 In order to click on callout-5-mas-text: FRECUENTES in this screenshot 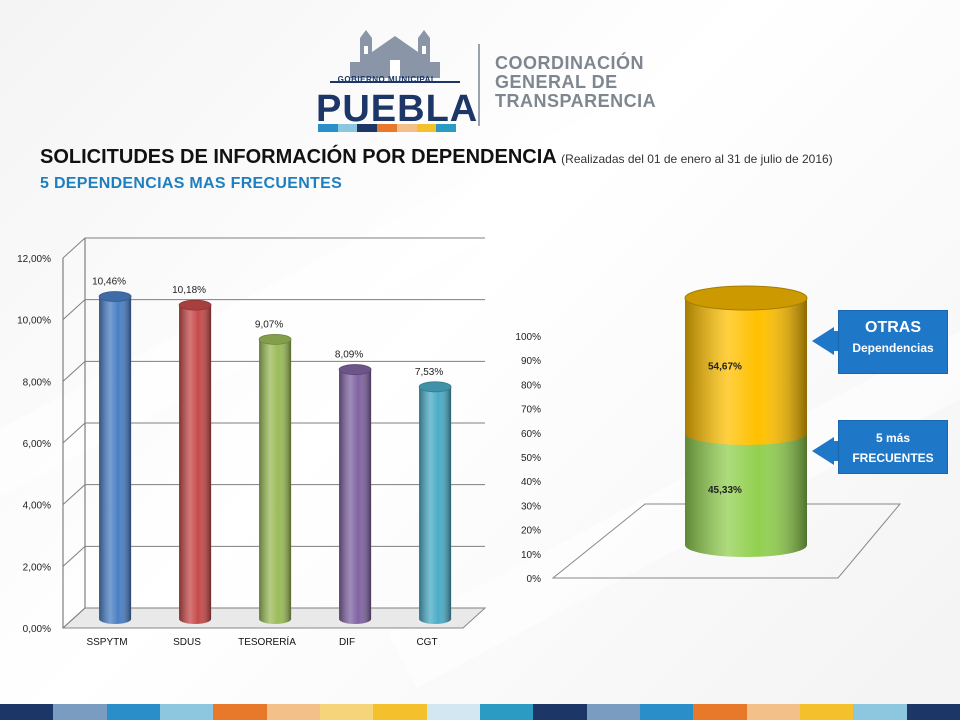, I will do `click(893, 458)`.